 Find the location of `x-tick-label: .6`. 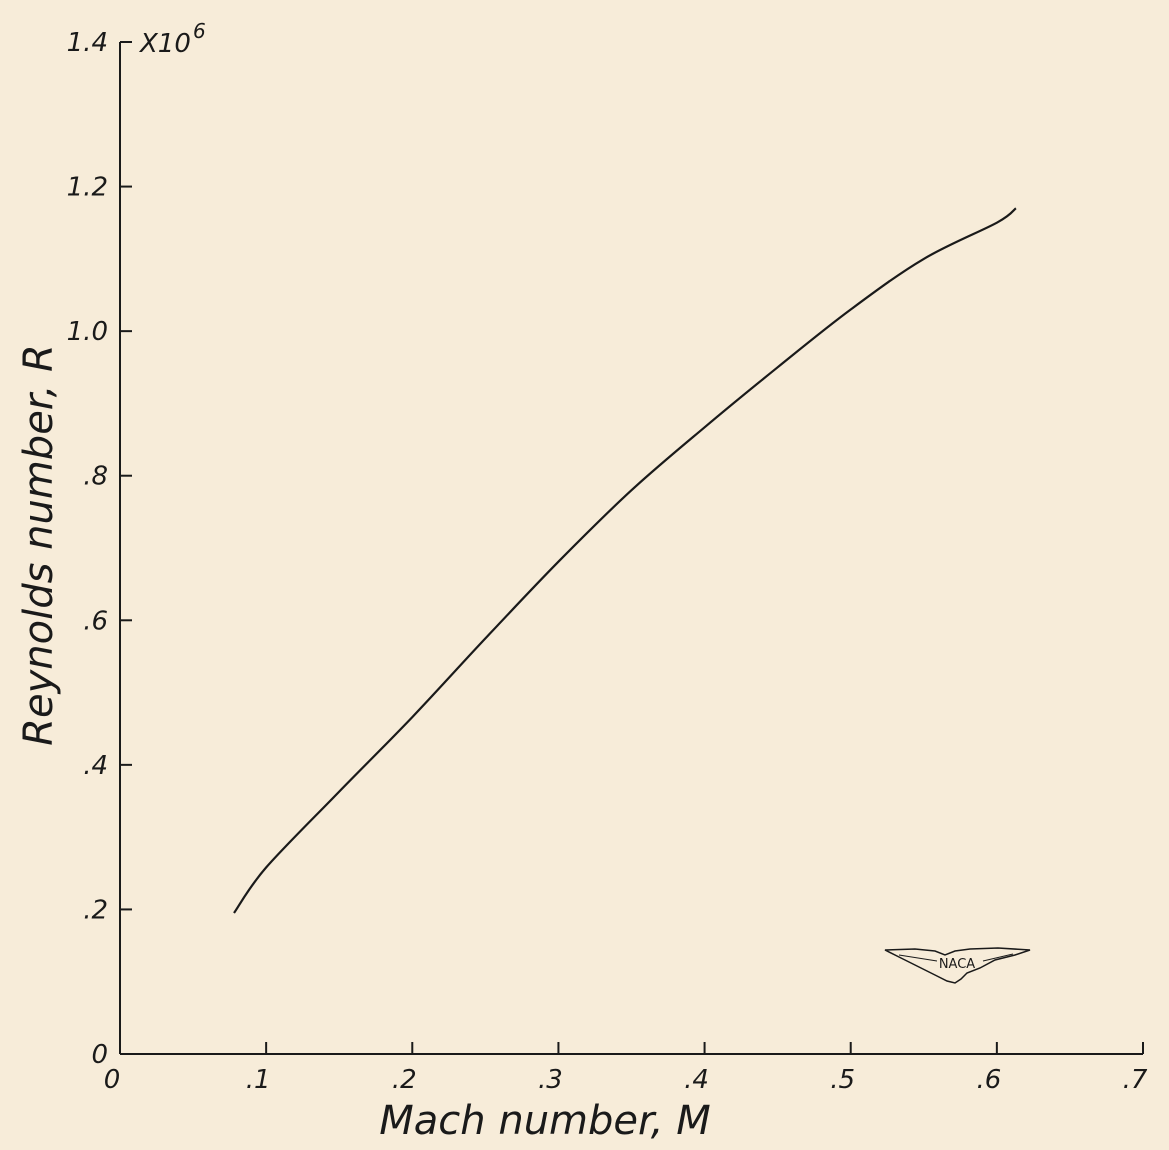

x-tick-label: .6 is located at coordinates (988, 1080).